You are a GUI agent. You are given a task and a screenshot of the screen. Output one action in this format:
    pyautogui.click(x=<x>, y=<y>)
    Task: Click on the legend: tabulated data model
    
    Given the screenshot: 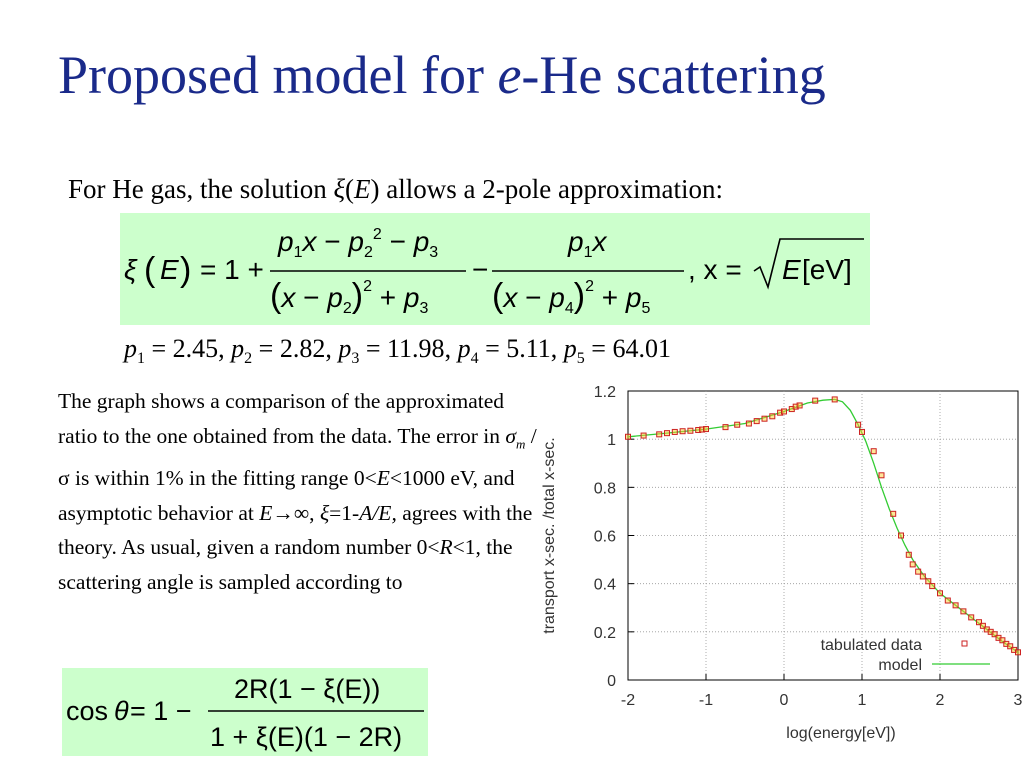 What is the action you would take?
    pyautogui.click(x=905, y=655)
    